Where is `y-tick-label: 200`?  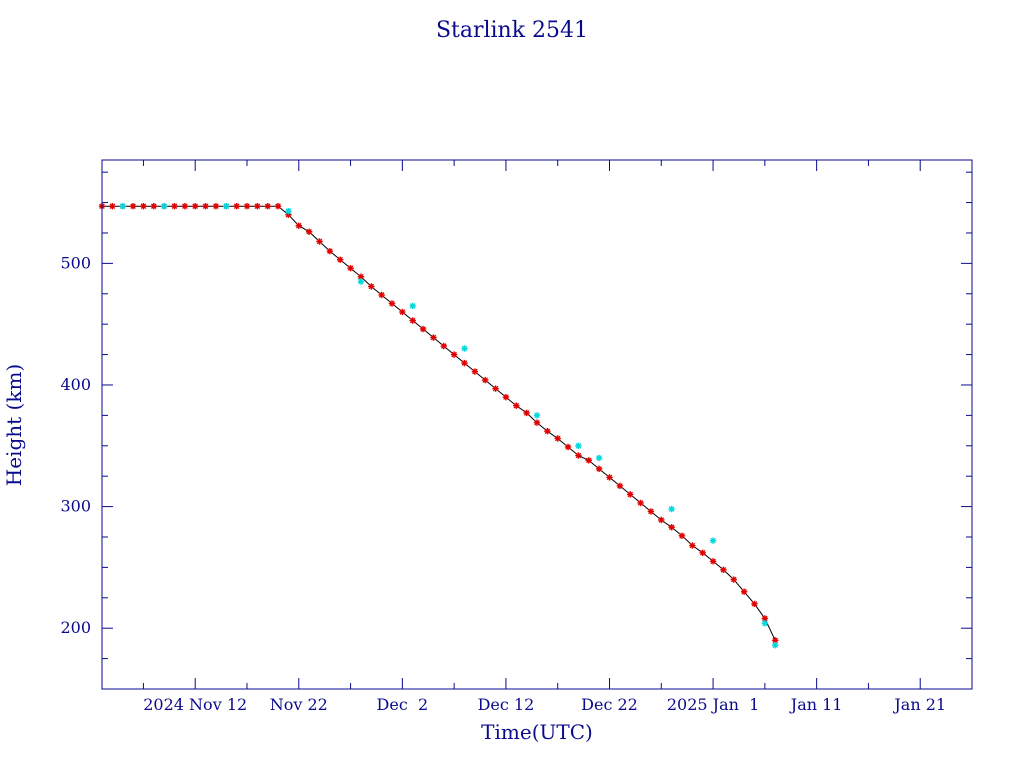
y-tick-label: 200 is located at coordinates (75, 627).